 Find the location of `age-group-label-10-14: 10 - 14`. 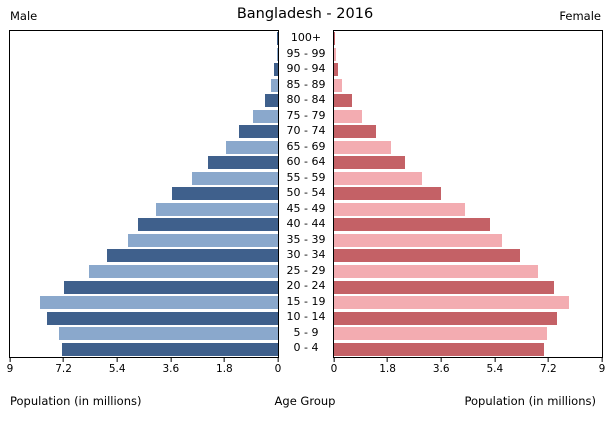

age-group-label-10-14: 10 - 14 is located at coordinates (306, 317).